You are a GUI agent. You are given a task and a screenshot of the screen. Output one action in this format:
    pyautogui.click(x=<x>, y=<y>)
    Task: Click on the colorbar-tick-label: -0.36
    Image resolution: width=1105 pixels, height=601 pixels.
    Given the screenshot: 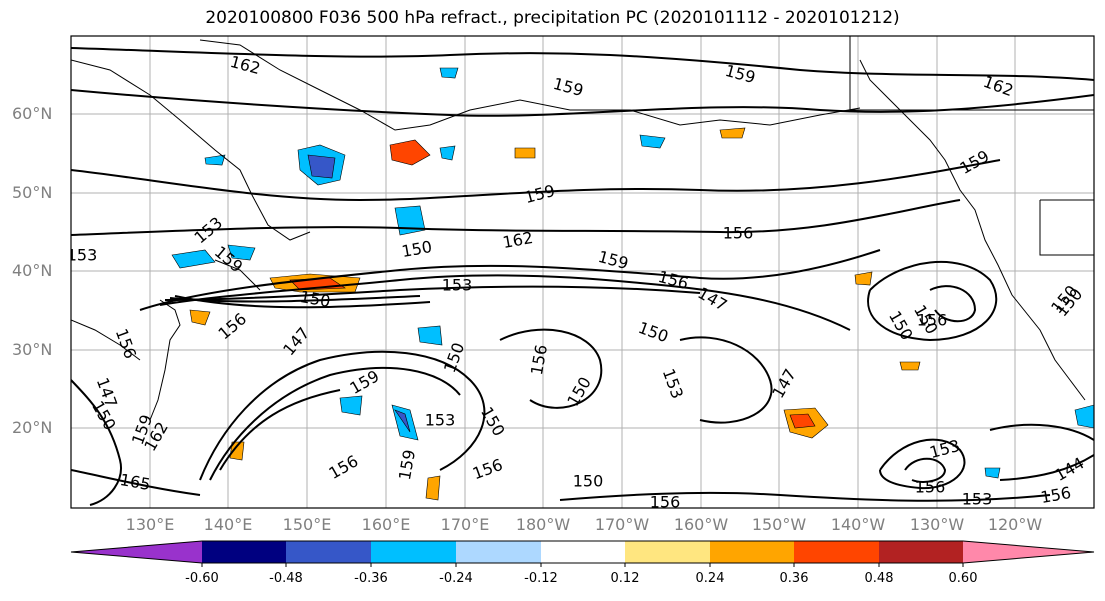 What is the action you would take?
    pyautogui.click(x=371, y=578)
    